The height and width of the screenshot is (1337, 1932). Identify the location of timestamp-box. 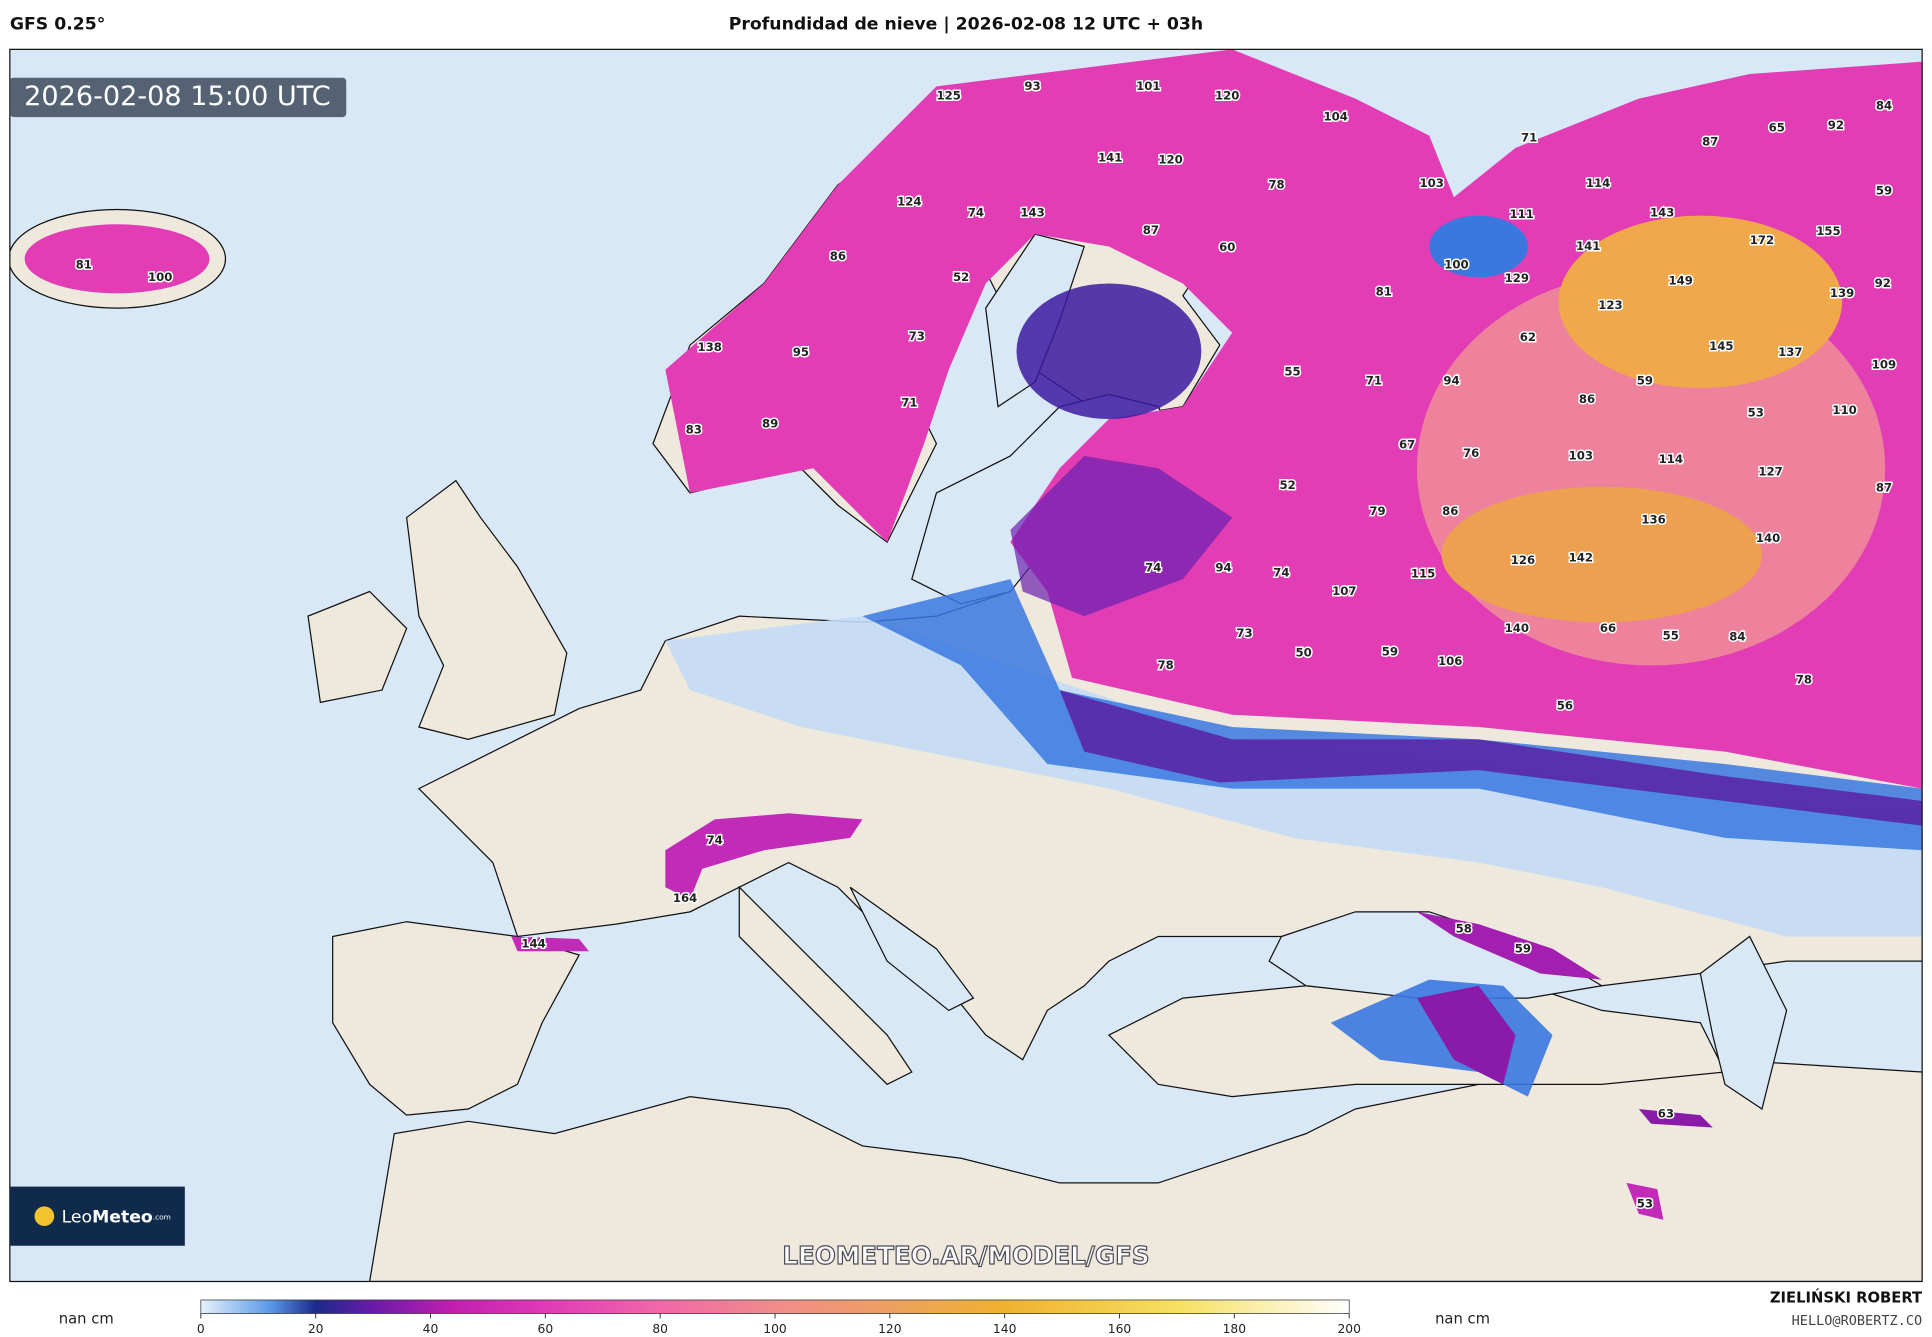
(178, 97).